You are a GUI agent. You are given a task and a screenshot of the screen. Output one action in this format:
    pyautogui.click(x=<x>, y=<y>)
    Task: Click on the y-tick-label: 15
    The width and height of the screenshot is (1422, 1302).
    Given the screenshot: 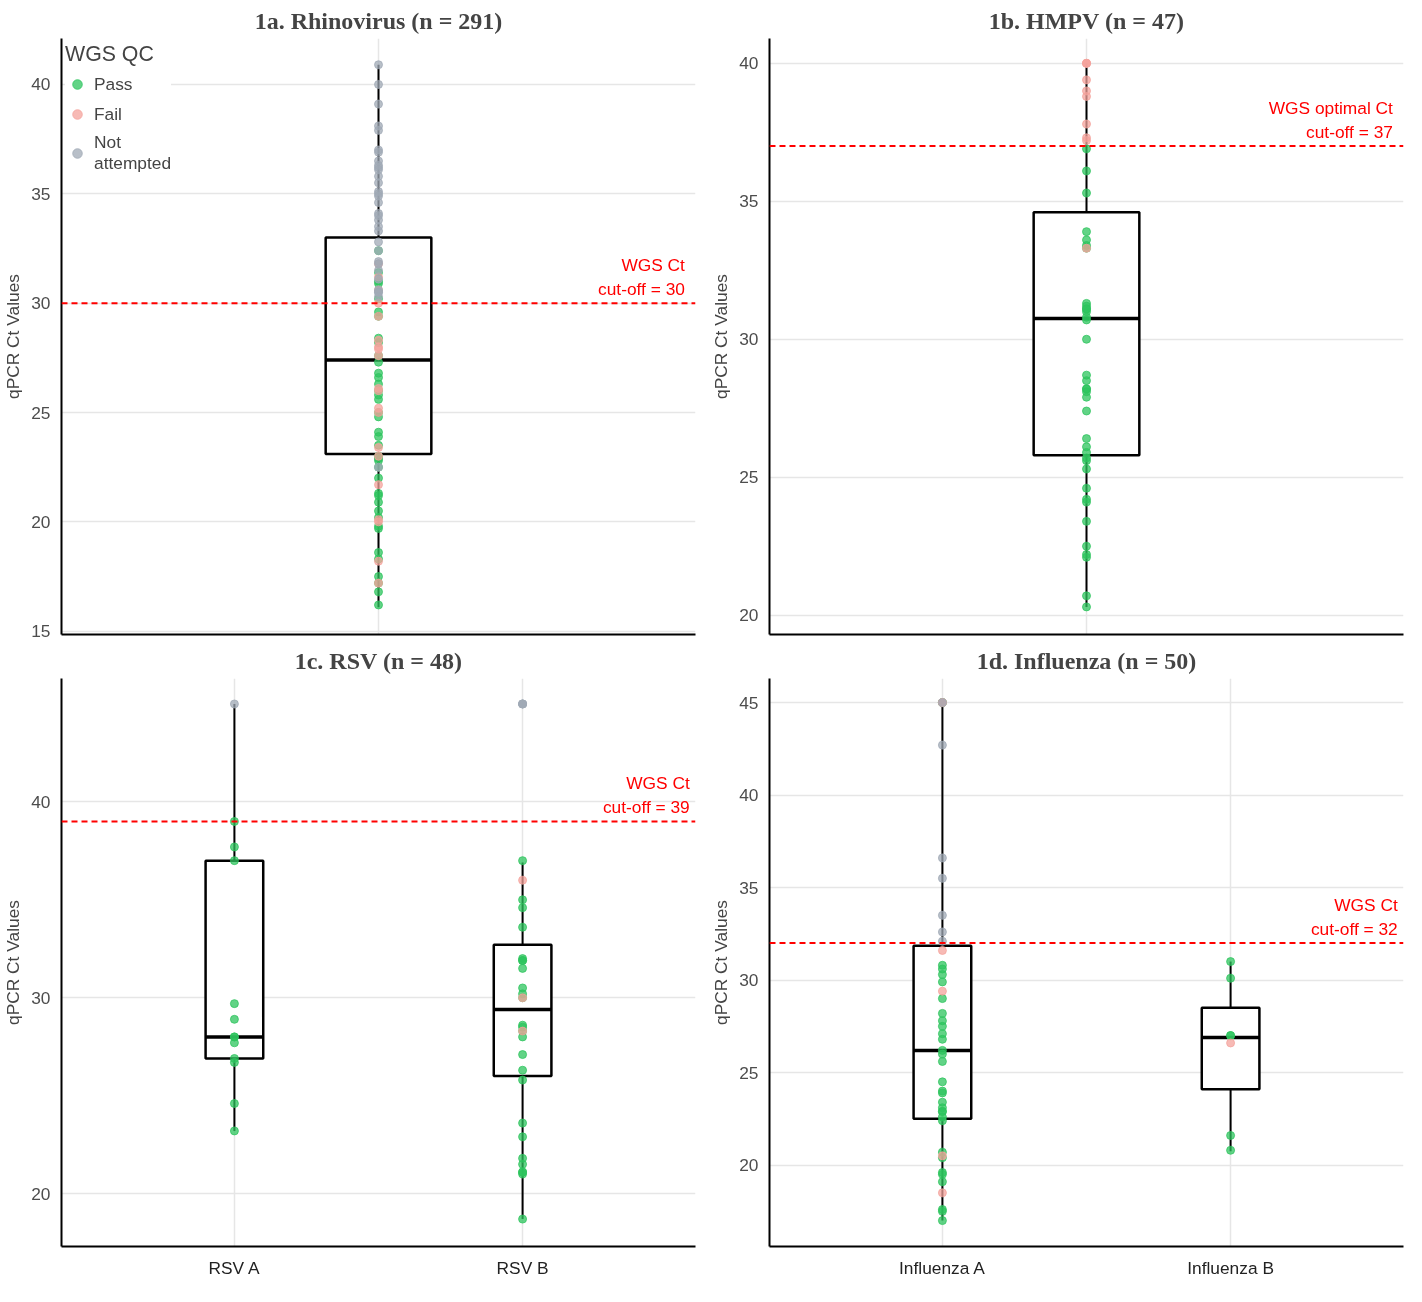 What is the action you would take?
    pyautogui.click(x=41, y=631)
    